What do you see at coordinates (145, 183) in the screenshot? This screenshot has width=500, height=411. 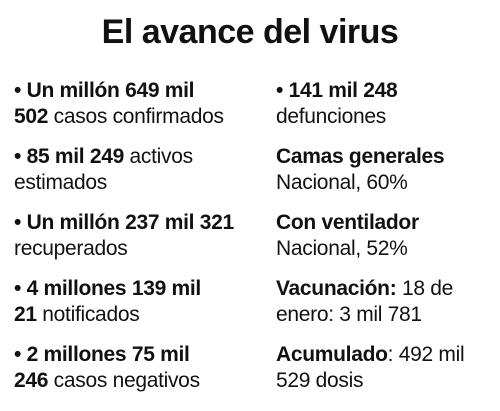 I see `stat-line-2: estimados` at bounding box center [145, 183].